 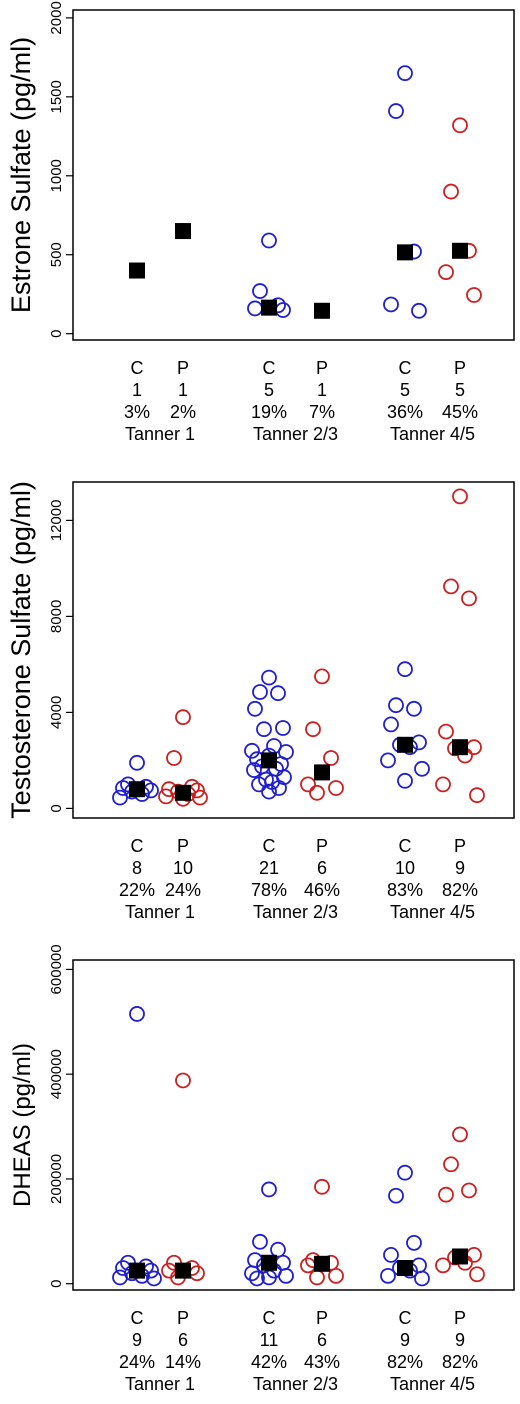 What do you see at coordinates (322, 1362) in the screenshot?
I see `group-percent: 43%` at bounding box center [322, 1362].